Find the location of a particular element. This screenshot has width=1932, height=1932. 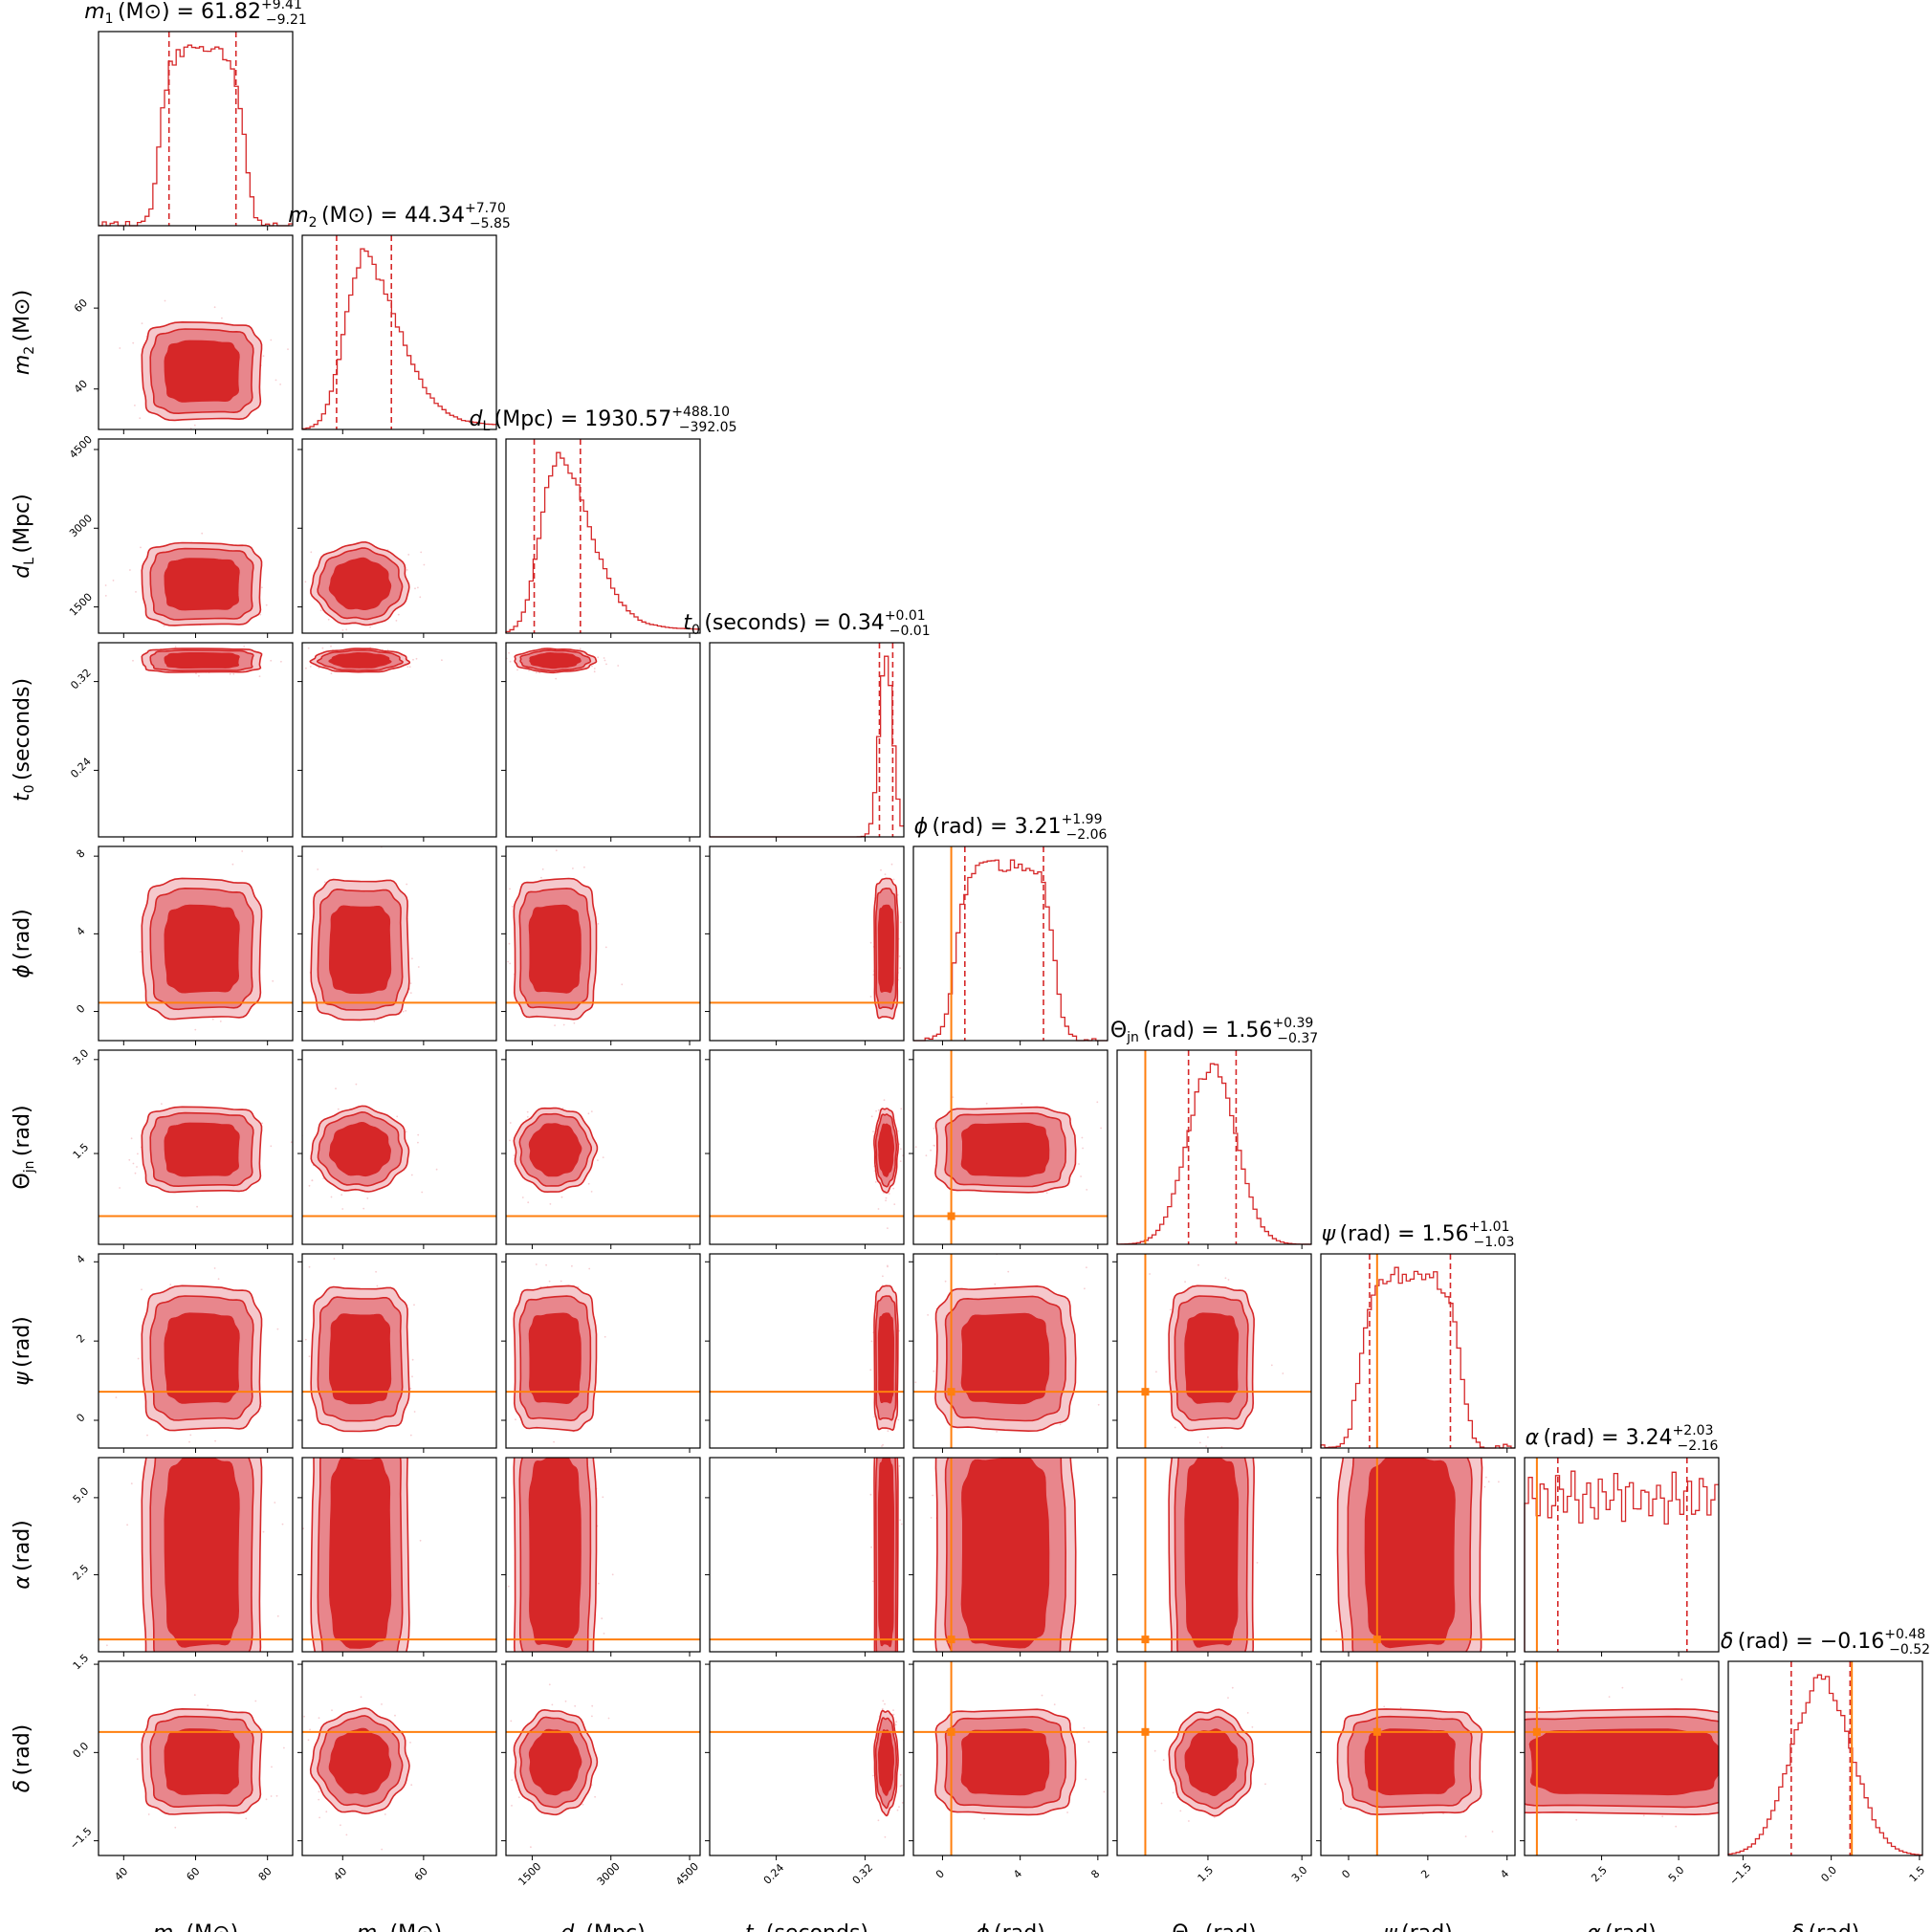

x-tick-label-m2: 60 is located at coordinates (421, 1874).